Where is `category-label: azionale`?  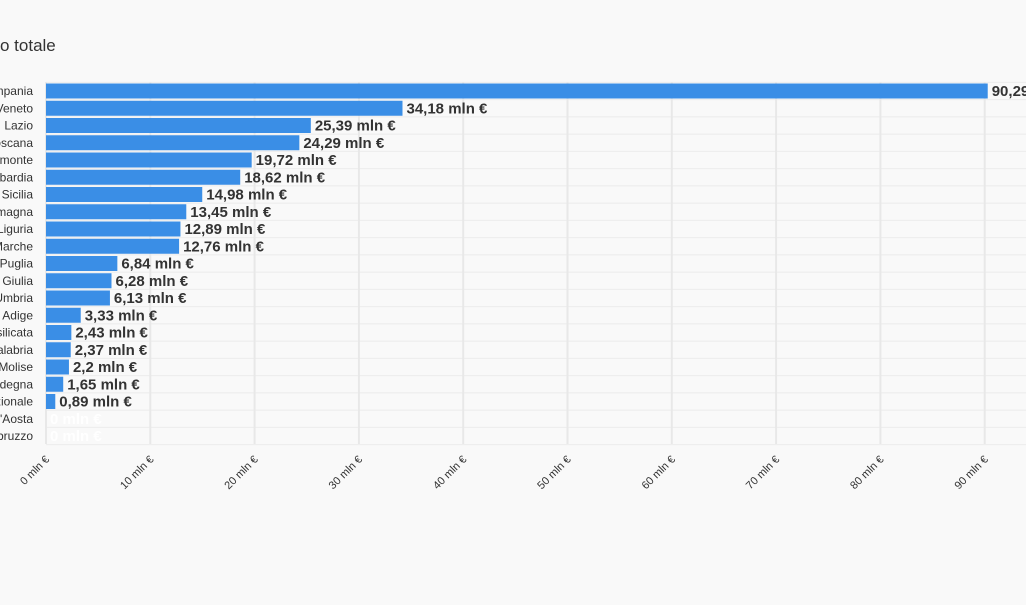 category-label: azionale is located at coordinates (16, 402).